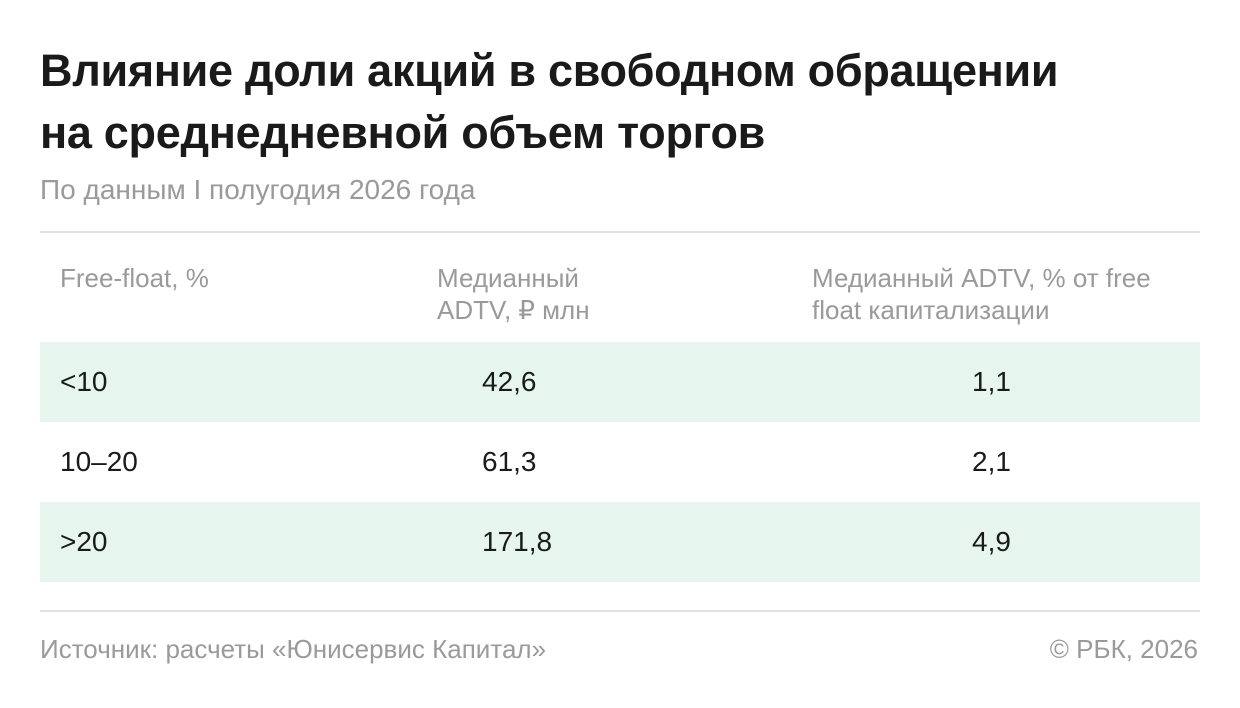 The height and width of the screenshot is (708, 1240). Describe the element at coordinates (513, 294) in the screenshot. I see `column-header: Медианный ADTV, ₽ млн` at that location.